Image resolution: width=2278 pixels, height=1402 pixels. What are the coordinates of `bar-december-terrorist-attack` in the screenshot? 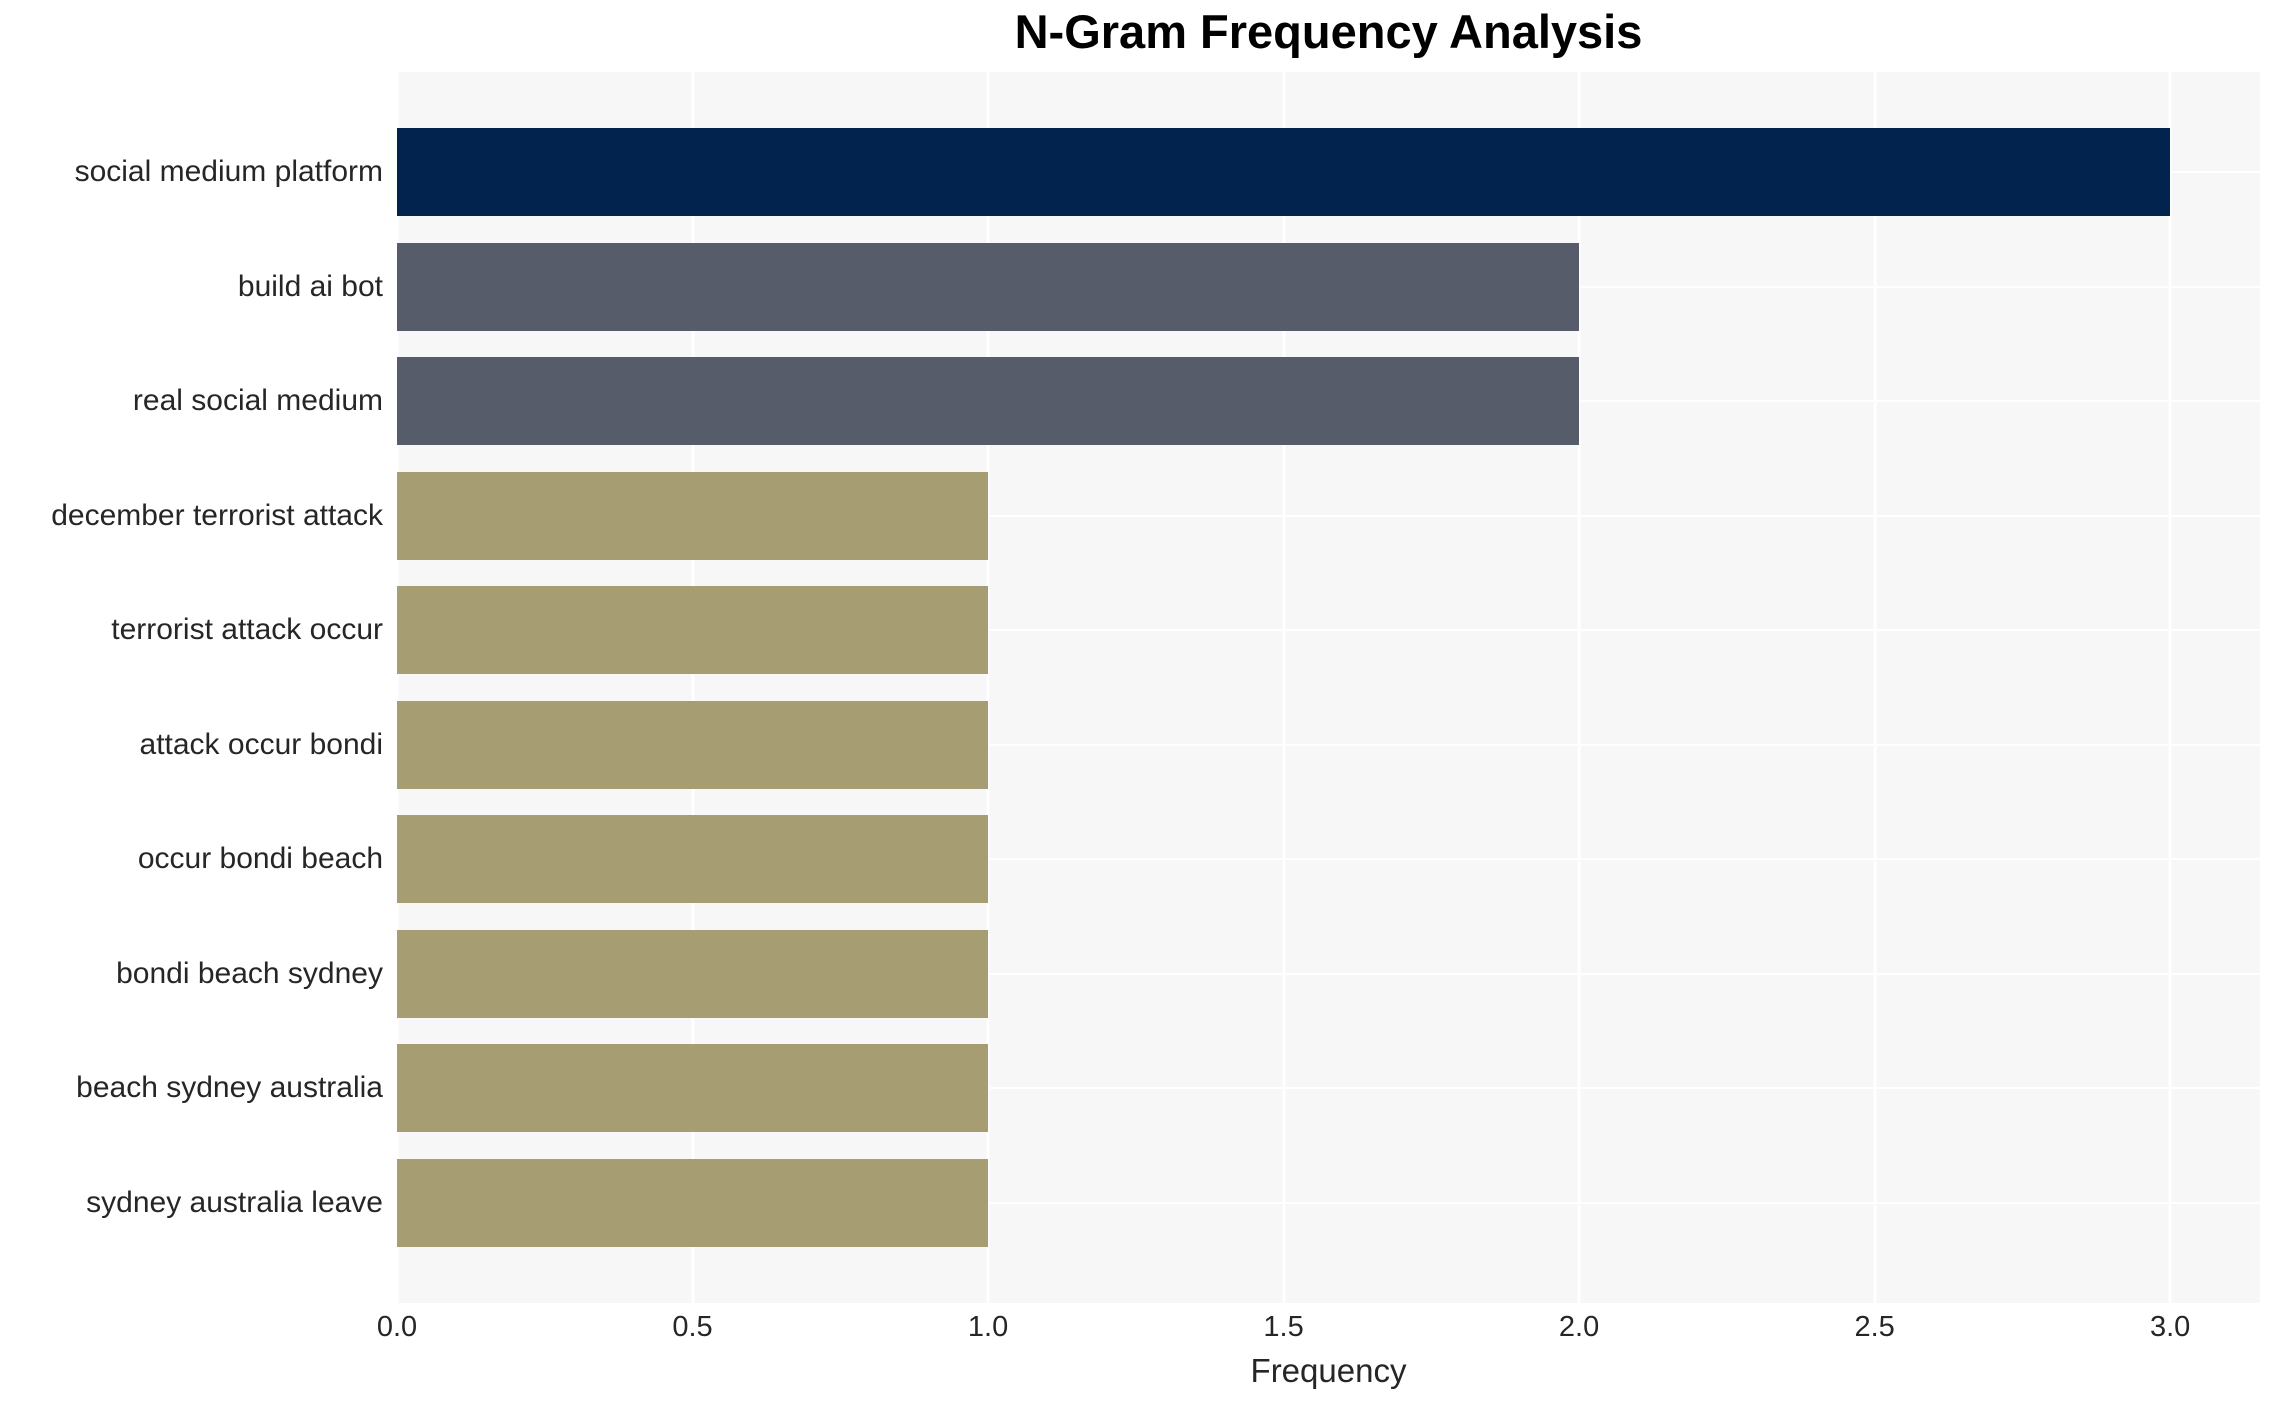 It's located at (693, 515).